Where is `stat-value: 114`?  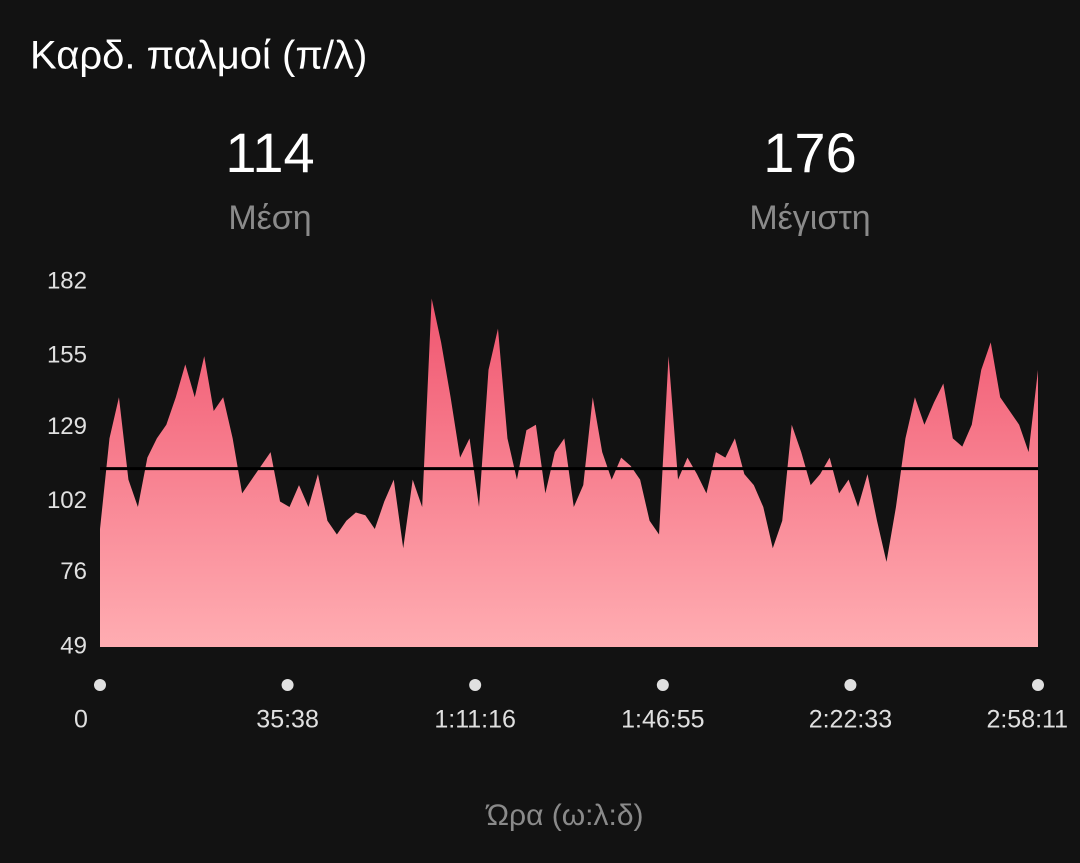 stat-value: 114 is located at coordinates (269, 152).